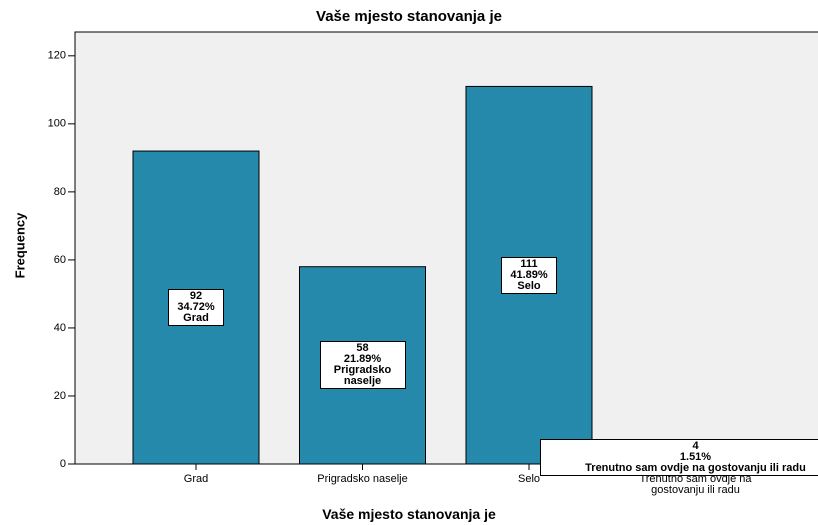 The image size is (818, 525). Describe the element at coordinates (362, 479) in the screenshot. I see `x-tick-label: Prigradsko naselje` at that location.